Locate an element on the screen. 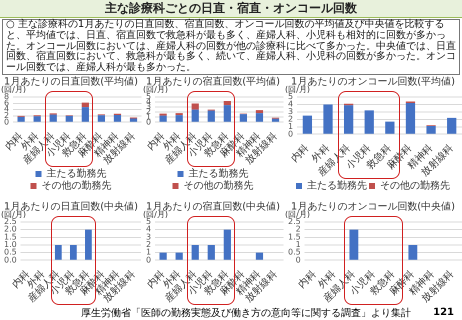  text: 121 is located at coordinates (443, 312).